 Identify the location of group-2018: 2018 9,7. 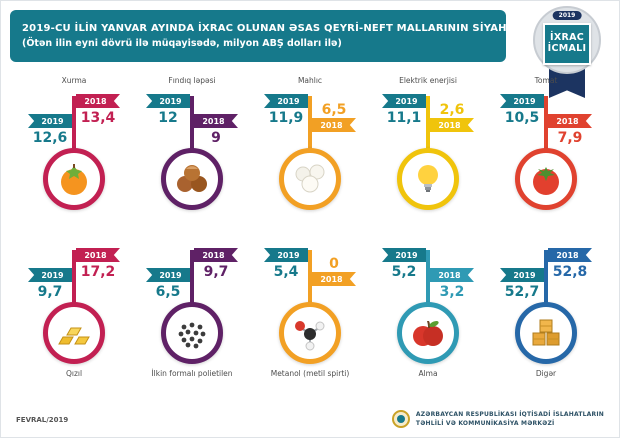
(216, 264).